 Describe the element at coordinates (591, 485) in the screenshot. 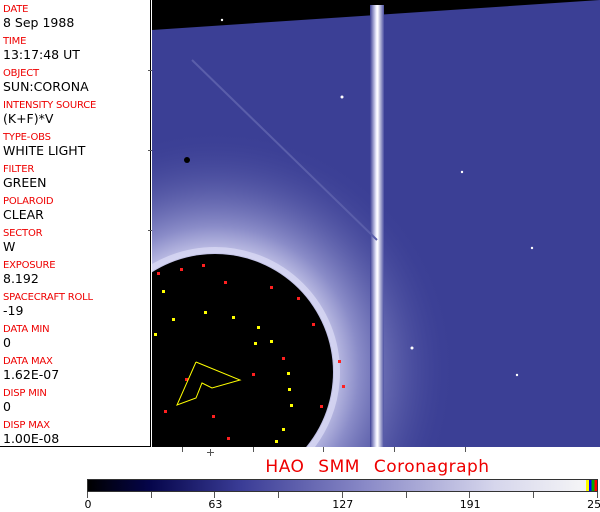

I see `colorbar-overlay-colors` at that location.